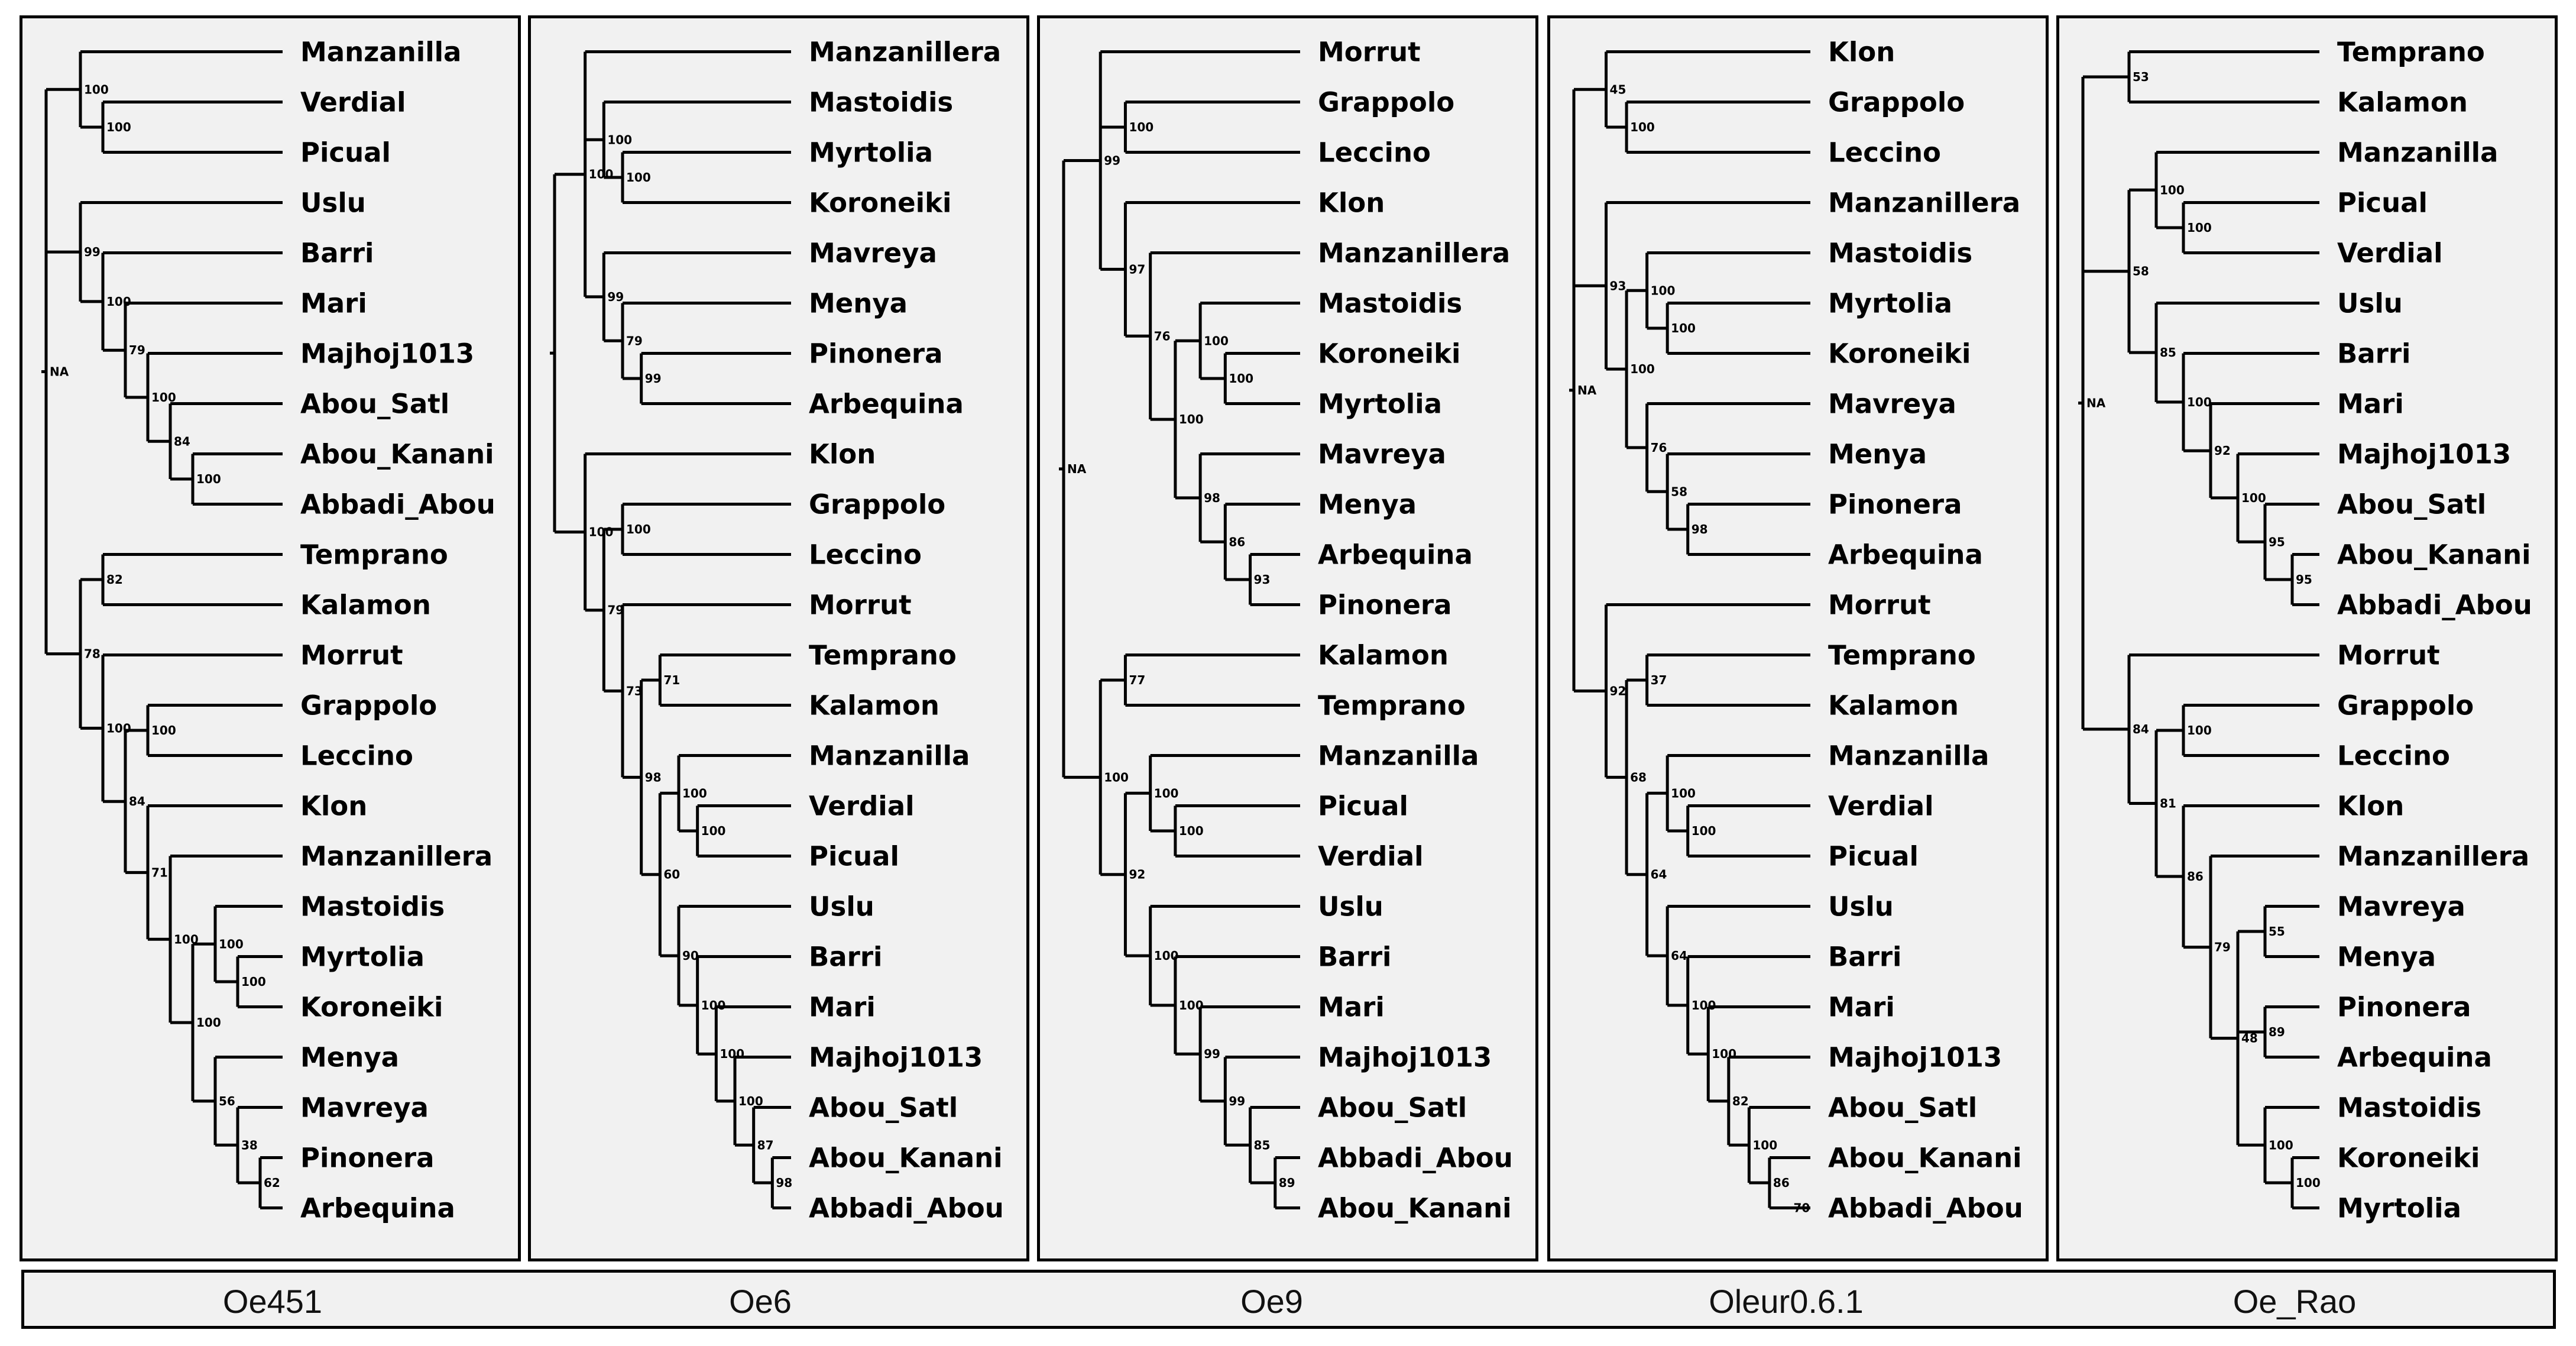 This screenshot has width=2576, height=1346. Describe the element at coordinates (337, 254) in the screenshot. I see `leaf-label-barri: Barri` at that location.